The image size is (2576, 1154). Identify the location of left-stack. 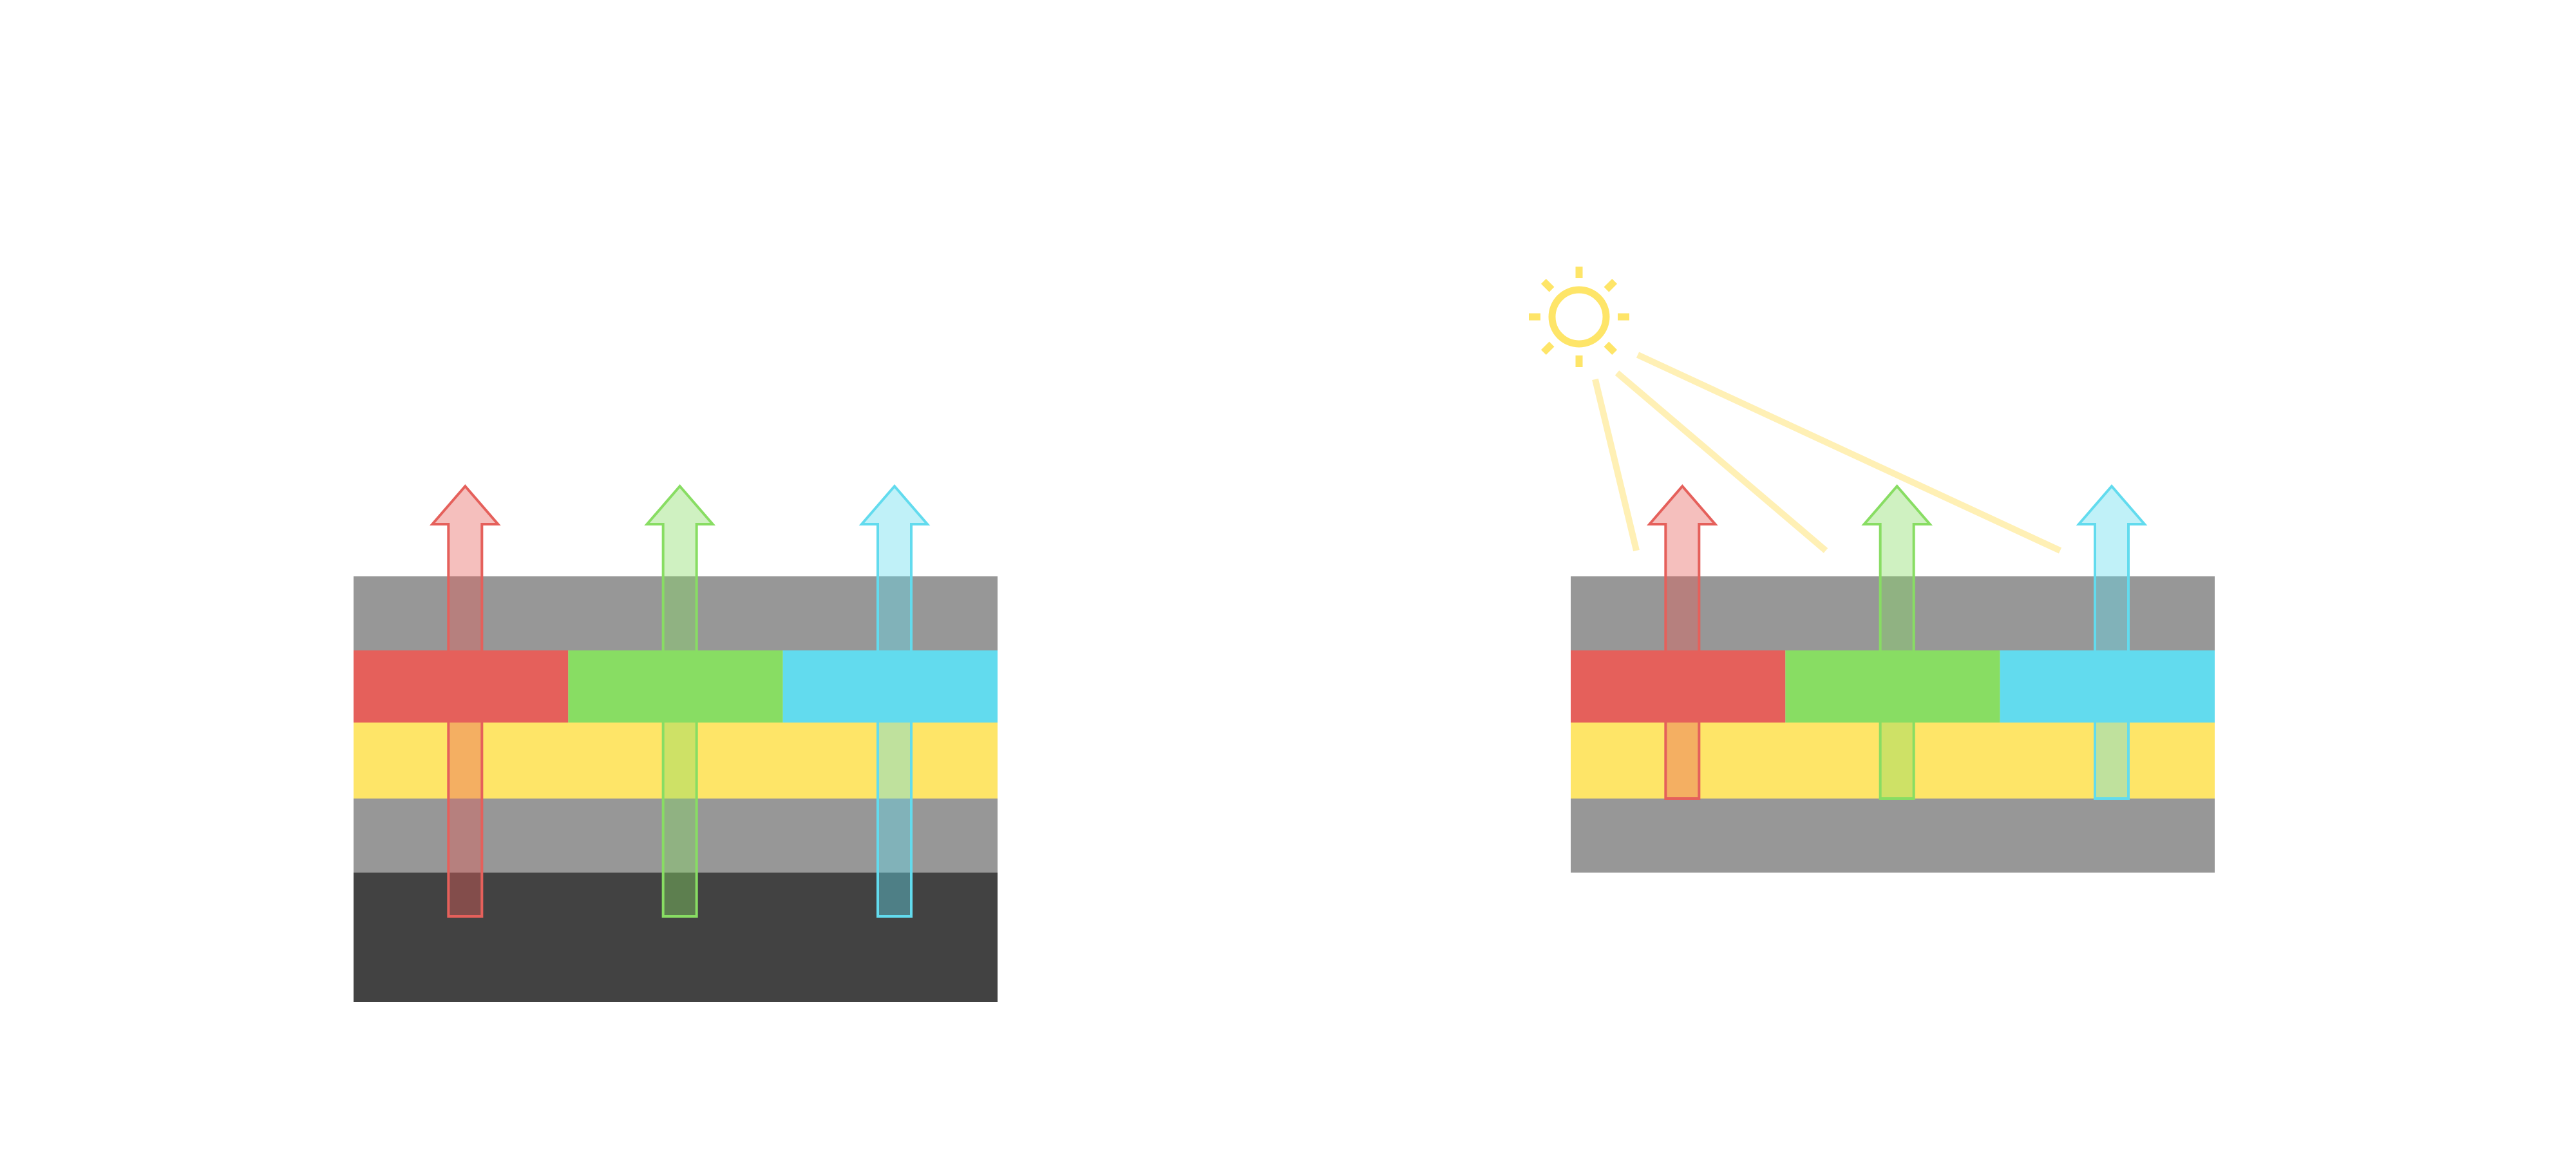
(676, 743).